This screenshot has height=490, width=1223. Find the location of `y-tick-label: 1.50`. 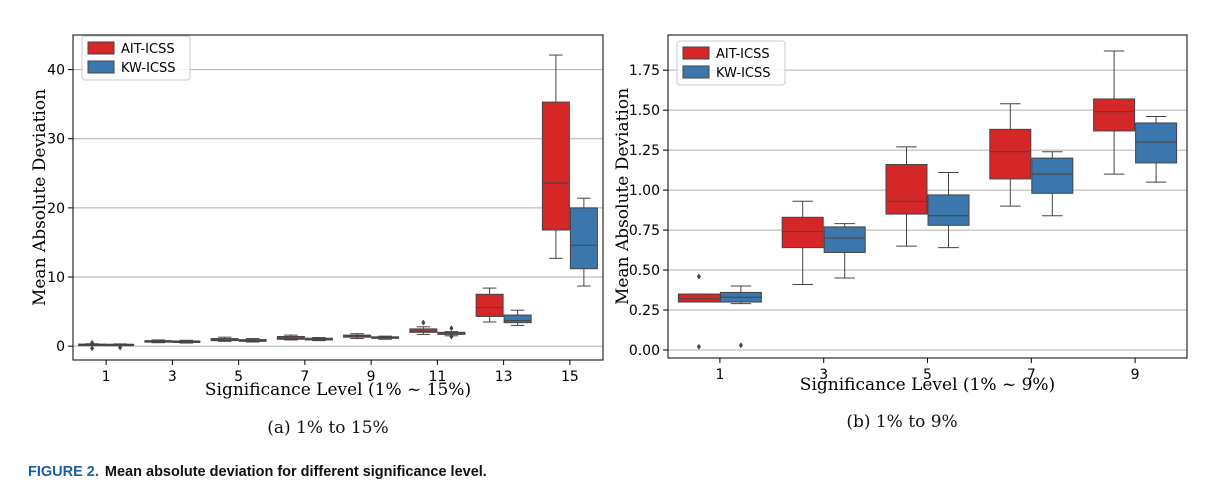

y-tick-label: 1.50 is located at coordinates (644, 111).